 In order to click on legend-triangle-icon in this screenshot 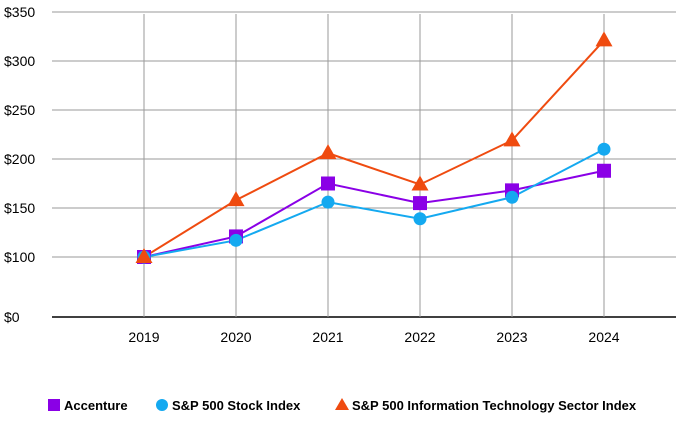, I will do `click(342, 404)`.